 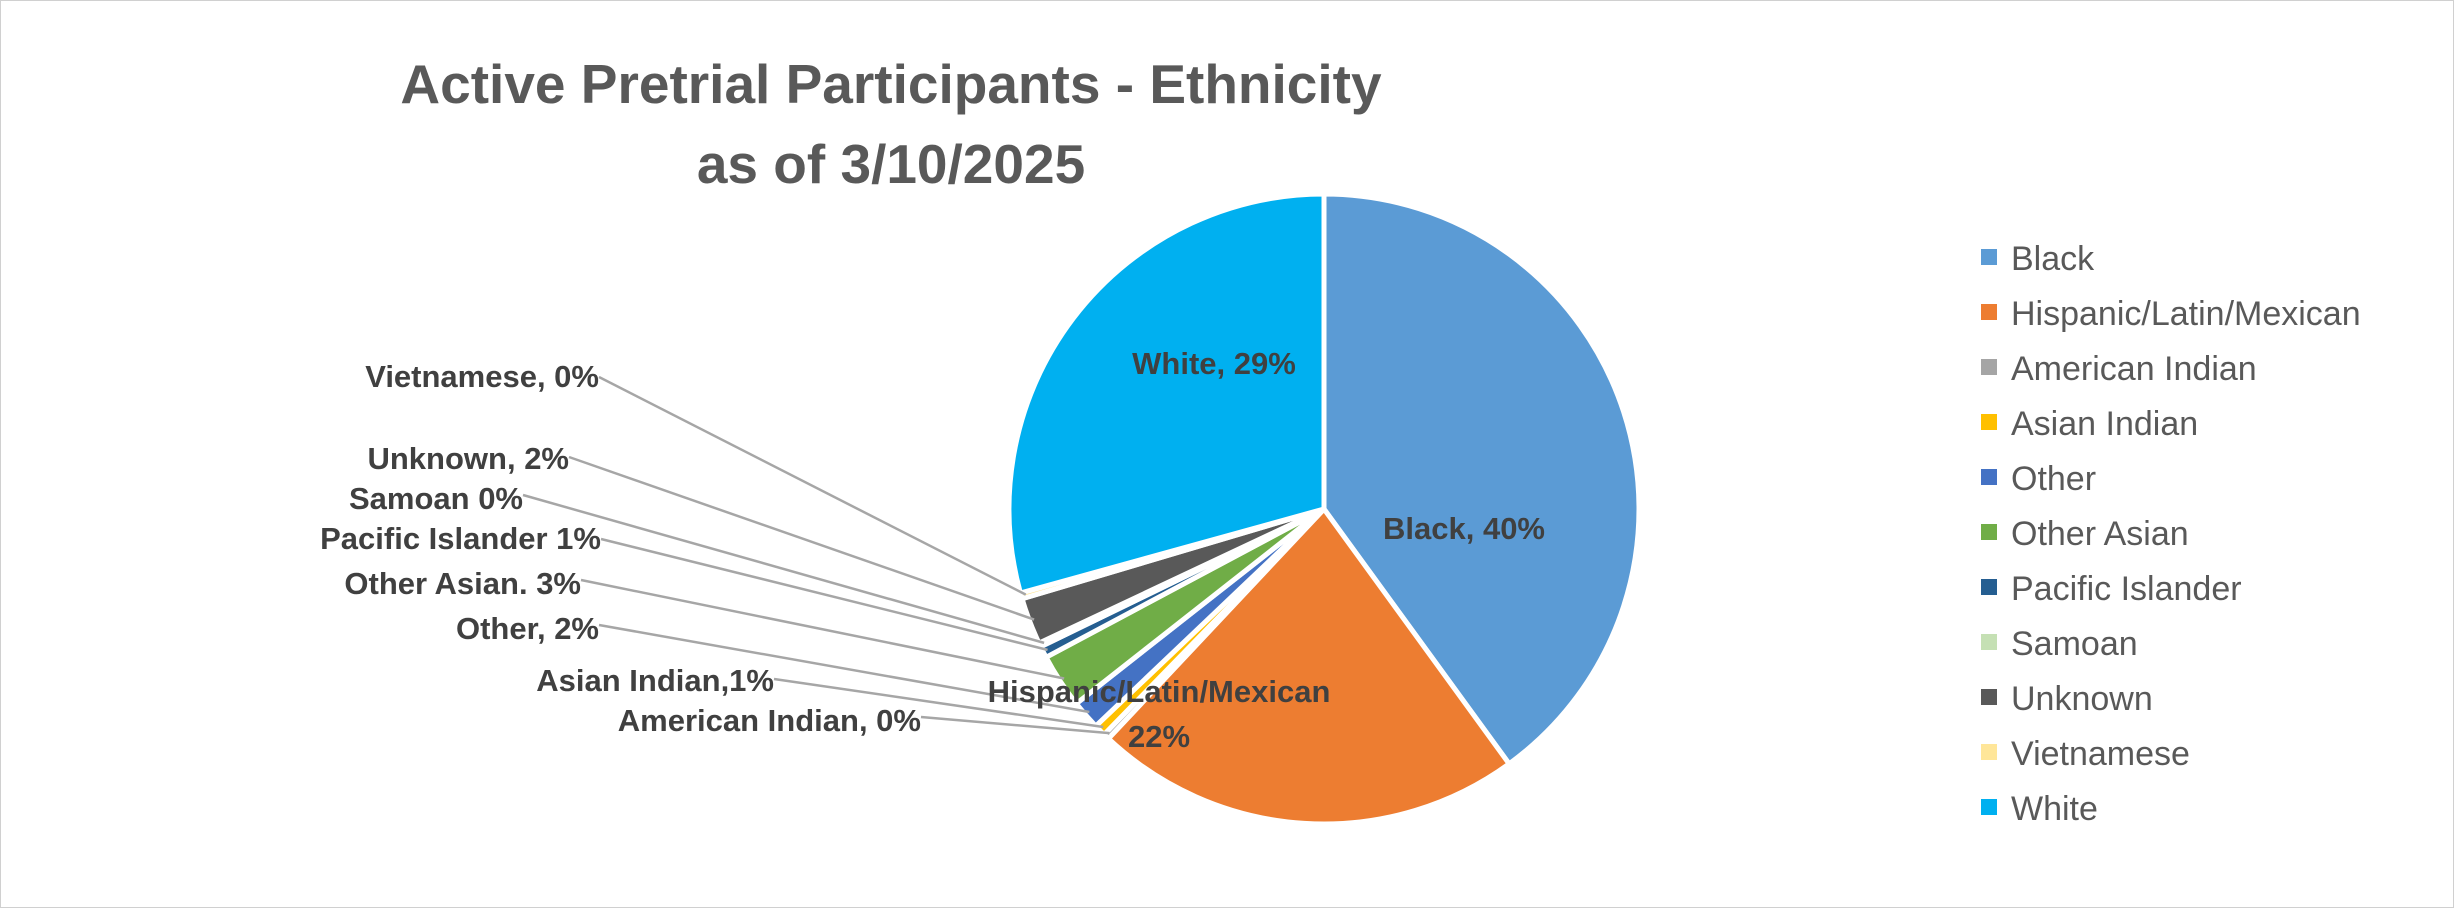 What do you see at coordinates (2100, 534) in the screenshot?
I see `legend-label-other-asian: Other Asian` at bounding box center [2100, 534].